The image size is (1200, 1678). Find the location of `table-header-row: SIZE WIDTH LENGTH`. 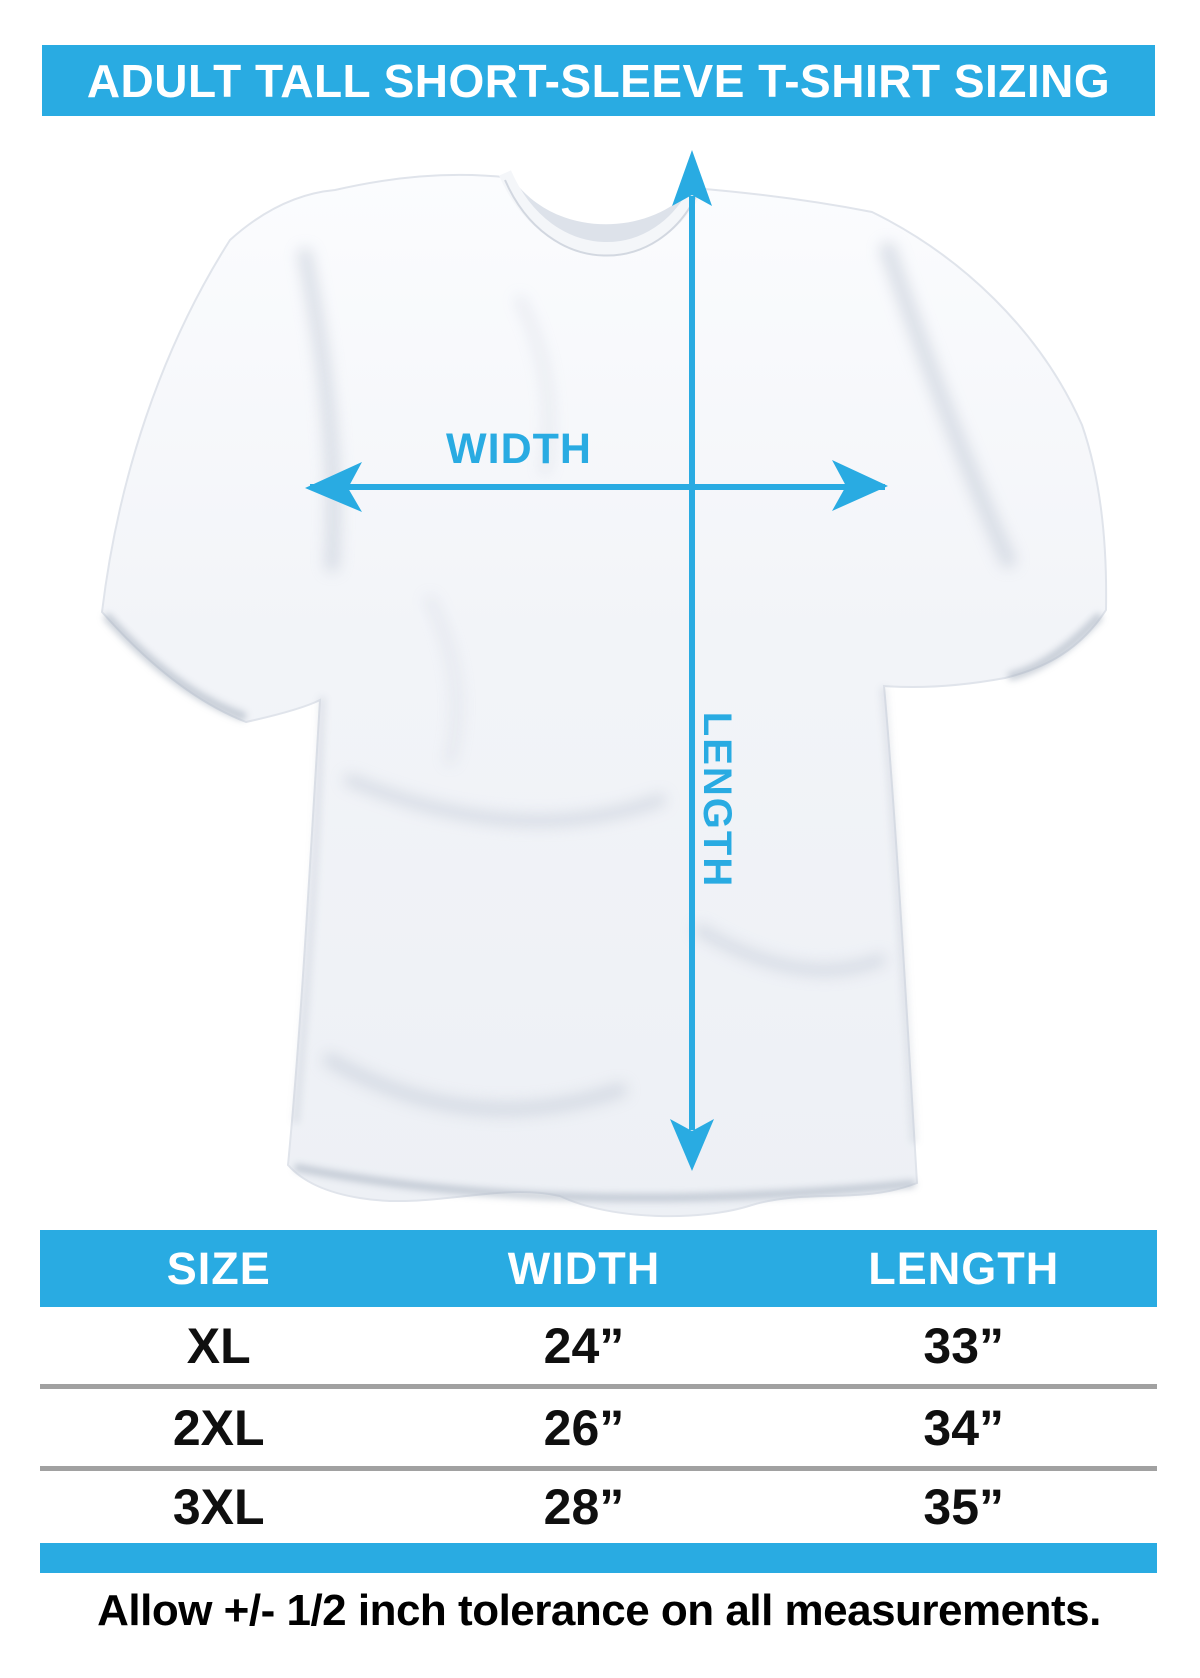

table-header-row: SIZE WIDTH LENGTH is located at coordinates (598, 1268).